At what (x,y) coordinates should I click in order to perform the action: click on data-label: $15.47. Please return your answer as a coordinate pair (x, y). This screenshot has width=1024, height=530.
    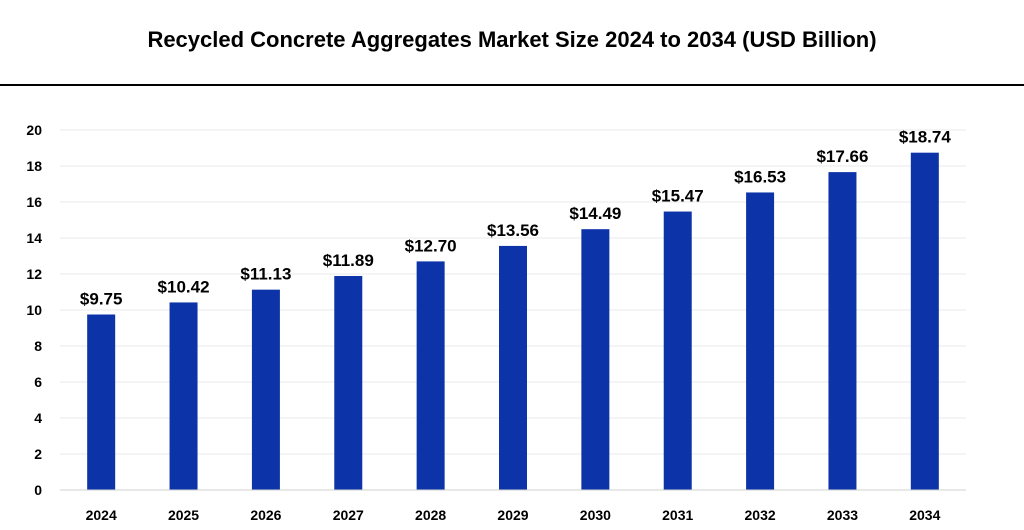
    Looking at the image, I should click on (678, 196).